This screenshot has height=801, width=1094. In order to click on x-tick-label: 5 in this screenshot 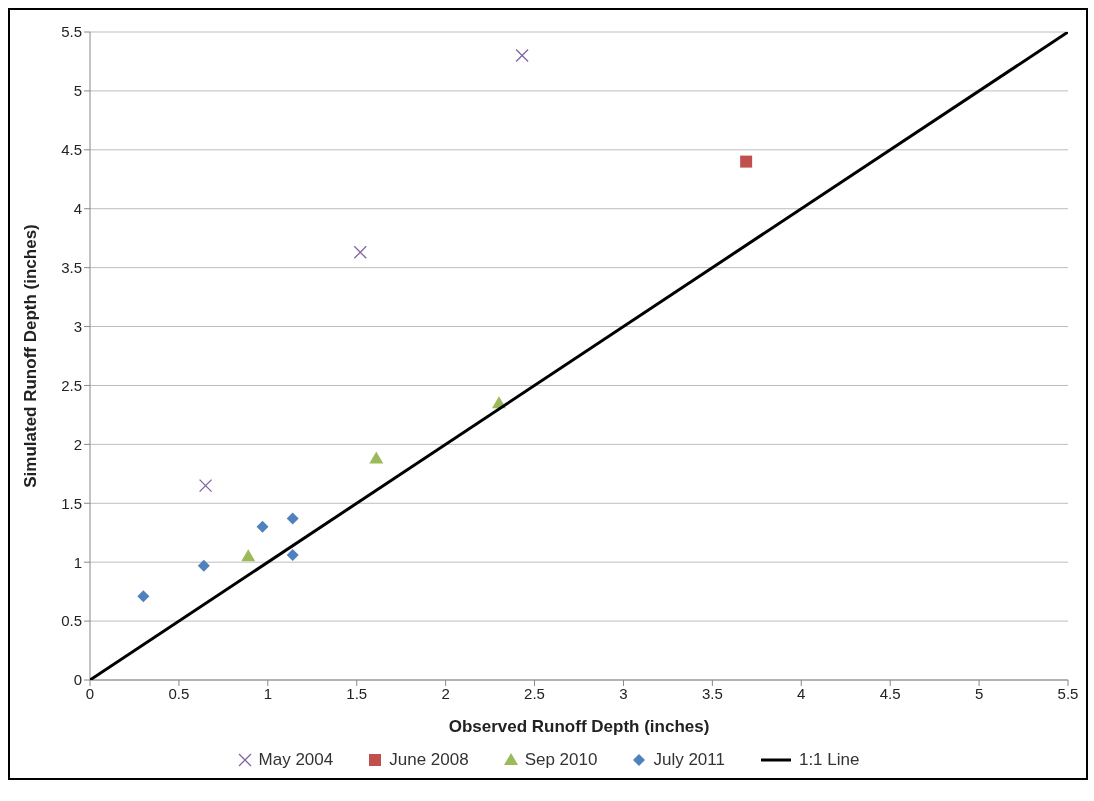, I will do `click(979, 693)`.